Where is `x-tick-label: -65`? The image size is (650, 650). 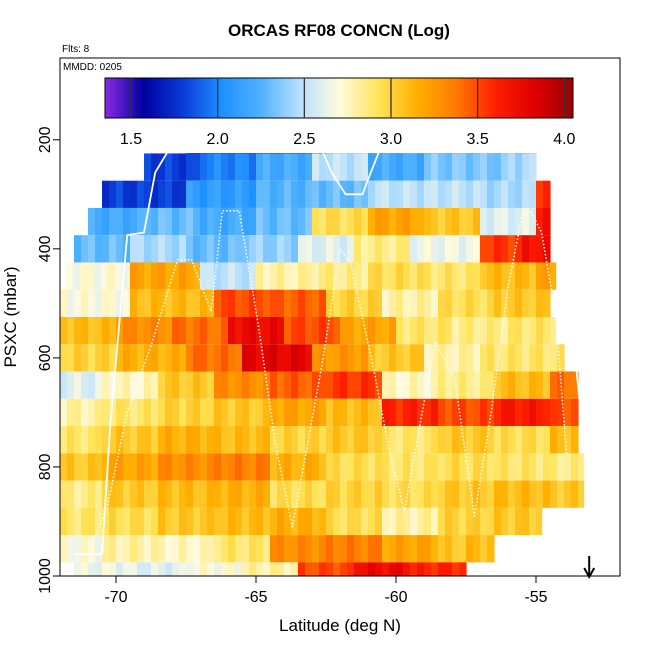
x-tick-label: -65 is located at coordinates (255, 597).